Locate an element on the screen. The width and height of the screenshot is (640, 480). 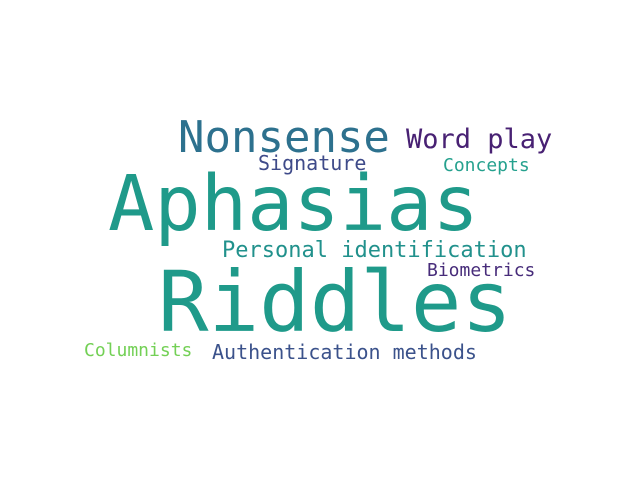
word-nonsense: Nonsense is located at coordinates (284, 137).